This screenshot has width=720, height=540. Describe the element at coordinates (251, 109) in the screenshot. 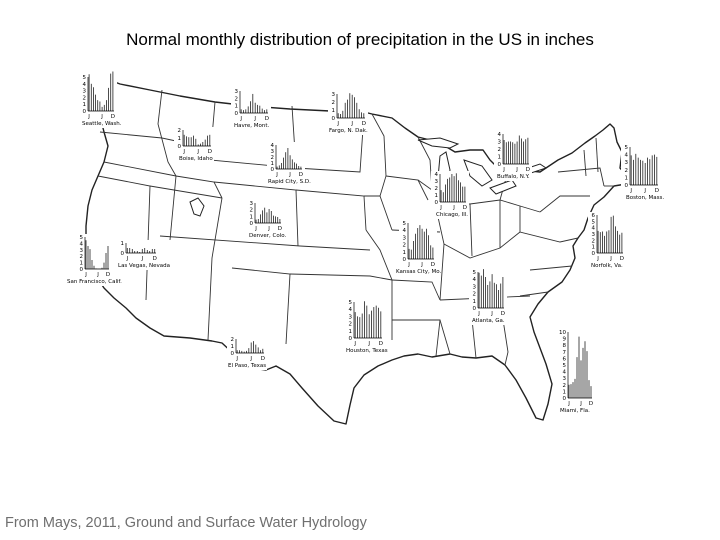

I see `station-backing` at that location.